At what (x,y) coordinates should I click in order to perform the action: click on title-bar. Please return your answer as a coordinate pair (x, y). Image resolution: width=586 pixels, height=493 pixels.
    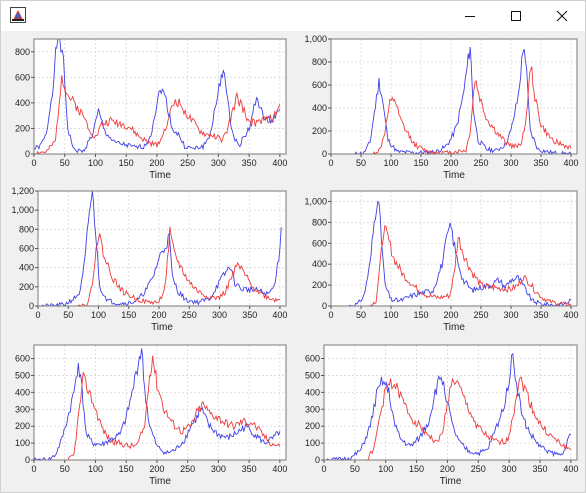
    Looking at the image, I should click on (293, 16).